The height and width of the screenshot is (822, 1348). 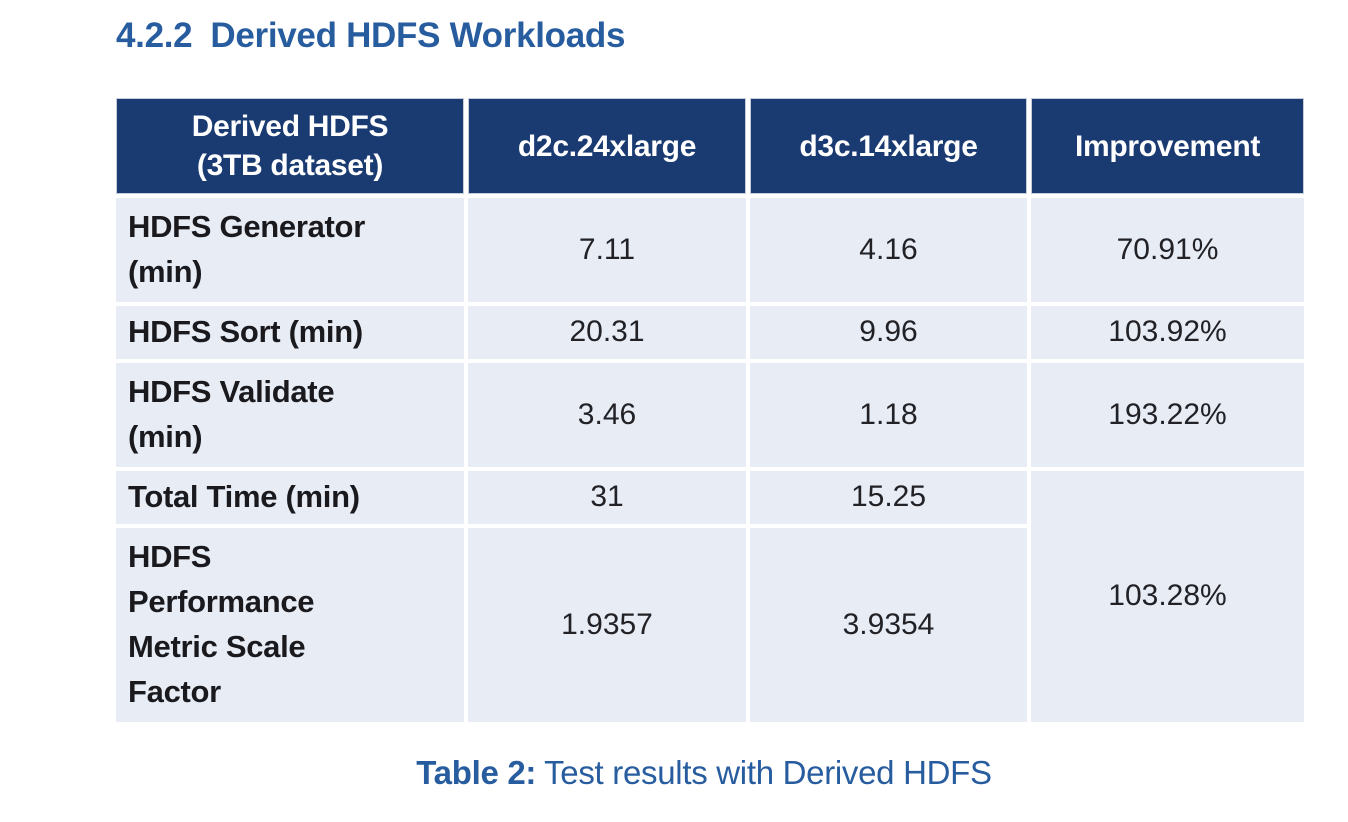 What do you see at coordinates (170, 556) in the screenshot?
I see `row-label-line: HDFS` at bounding box center [170, 556].